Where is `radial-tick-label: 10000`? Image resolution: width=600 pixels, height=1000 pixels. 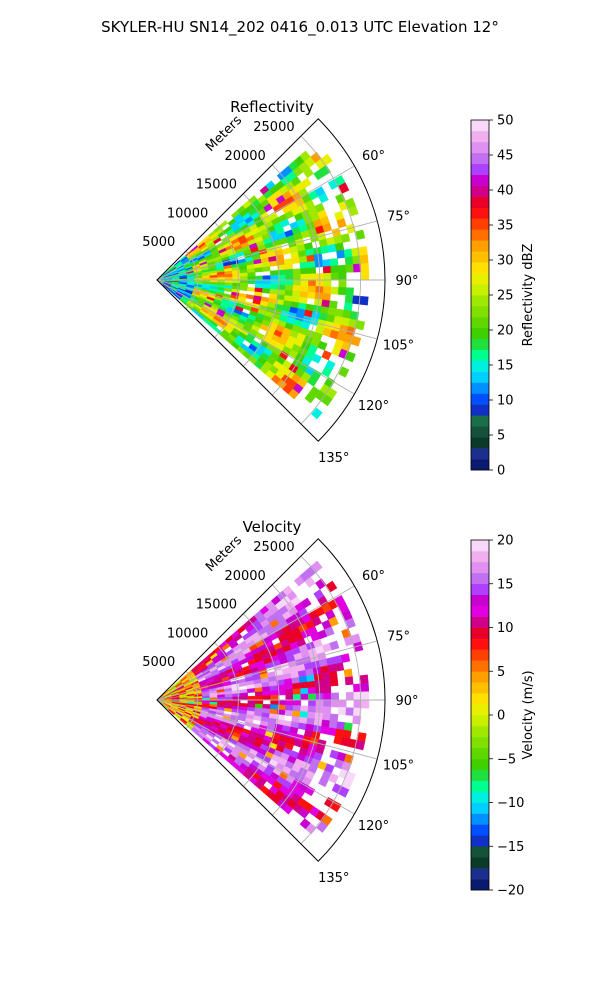 radial-tick-label: 10000 is located at coordinates (187, 213).